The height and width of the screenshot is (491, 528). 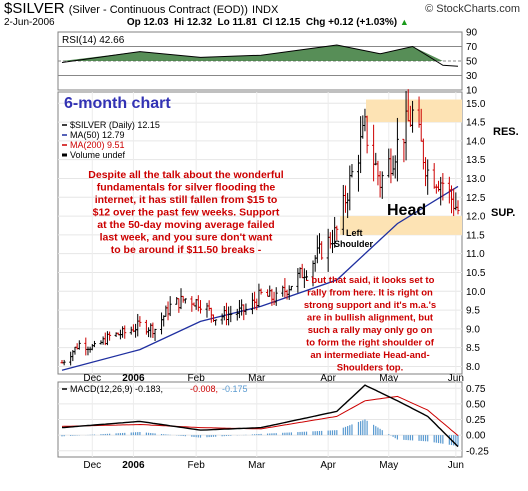 I want to click on annotation-left-line: fundamentals for silver flooding the, so click(x=186, y=188).